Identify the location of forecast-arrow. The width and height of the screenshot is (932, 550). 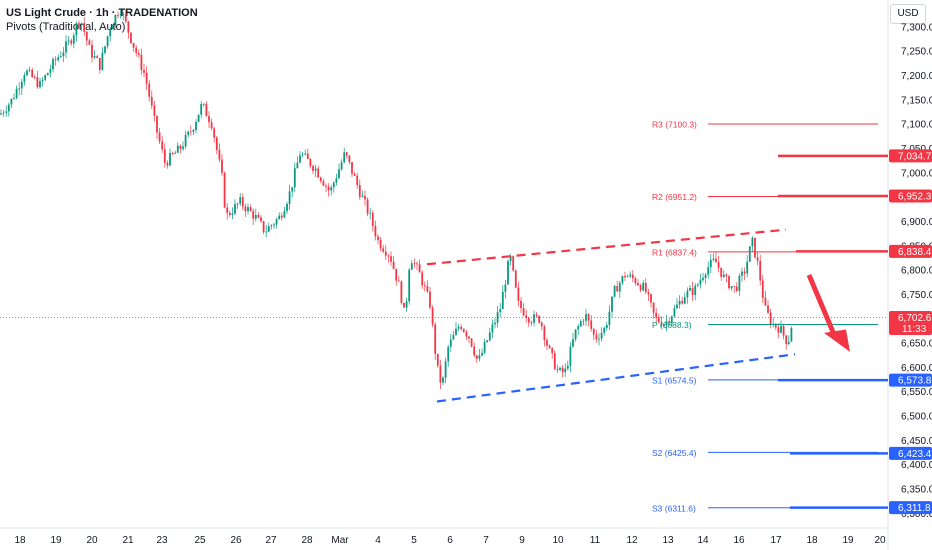
(828, 312).